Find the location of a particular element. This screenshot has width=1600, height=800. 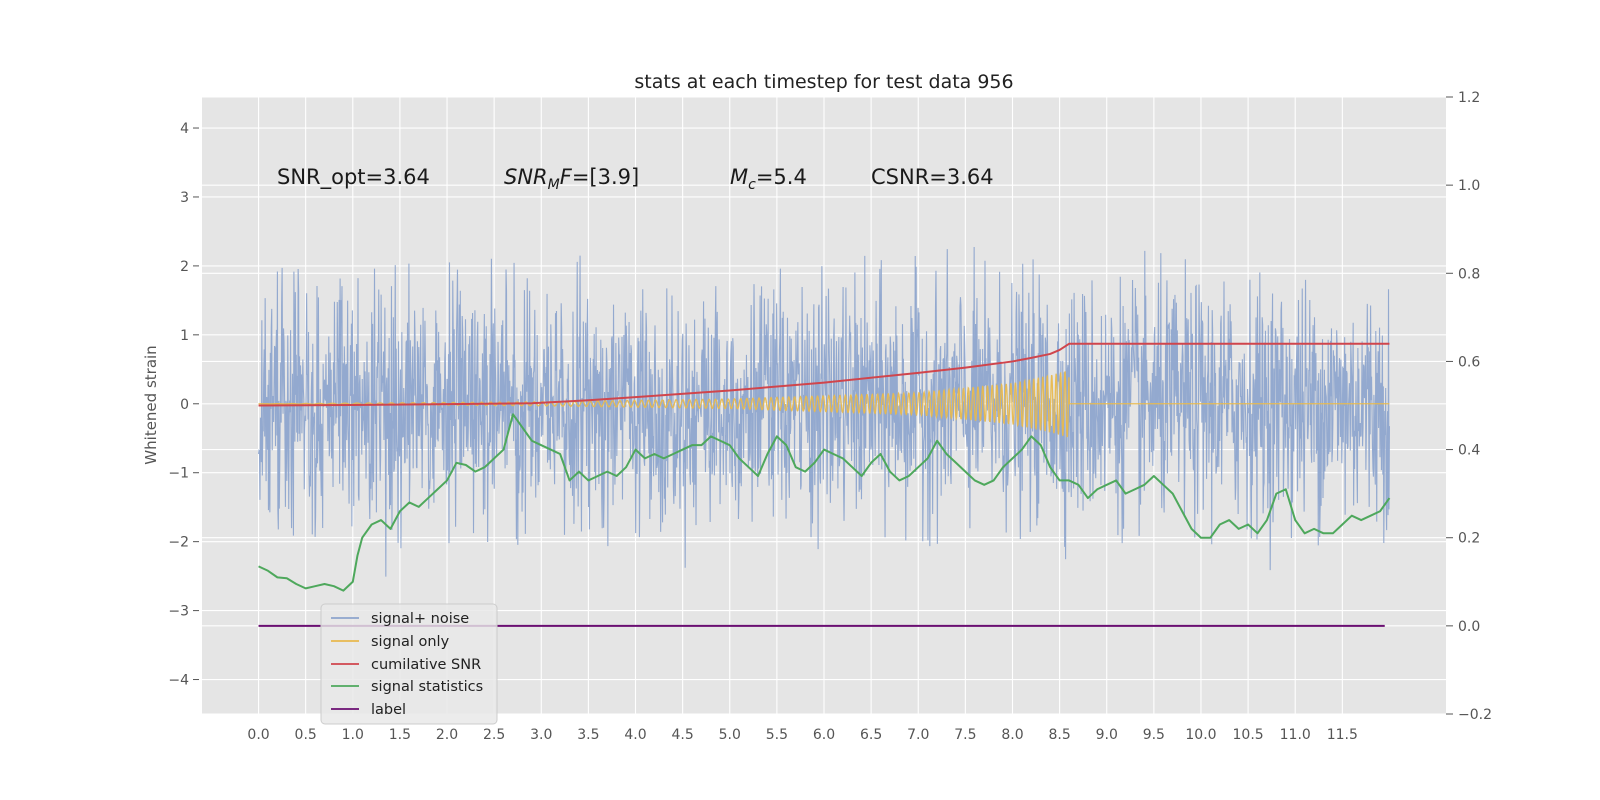

x-tick-label: 7.0 is located at coordinates (918, 735).